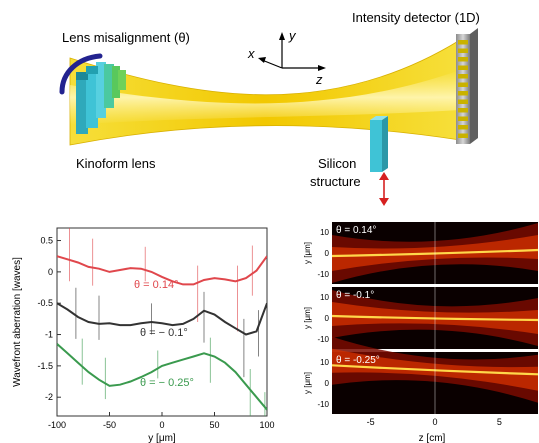 The image size is (539, 443). Describe the element at coordinates (156, 285) in the screenshot. I see `series-label-0: θ = 0.14°` at that location.